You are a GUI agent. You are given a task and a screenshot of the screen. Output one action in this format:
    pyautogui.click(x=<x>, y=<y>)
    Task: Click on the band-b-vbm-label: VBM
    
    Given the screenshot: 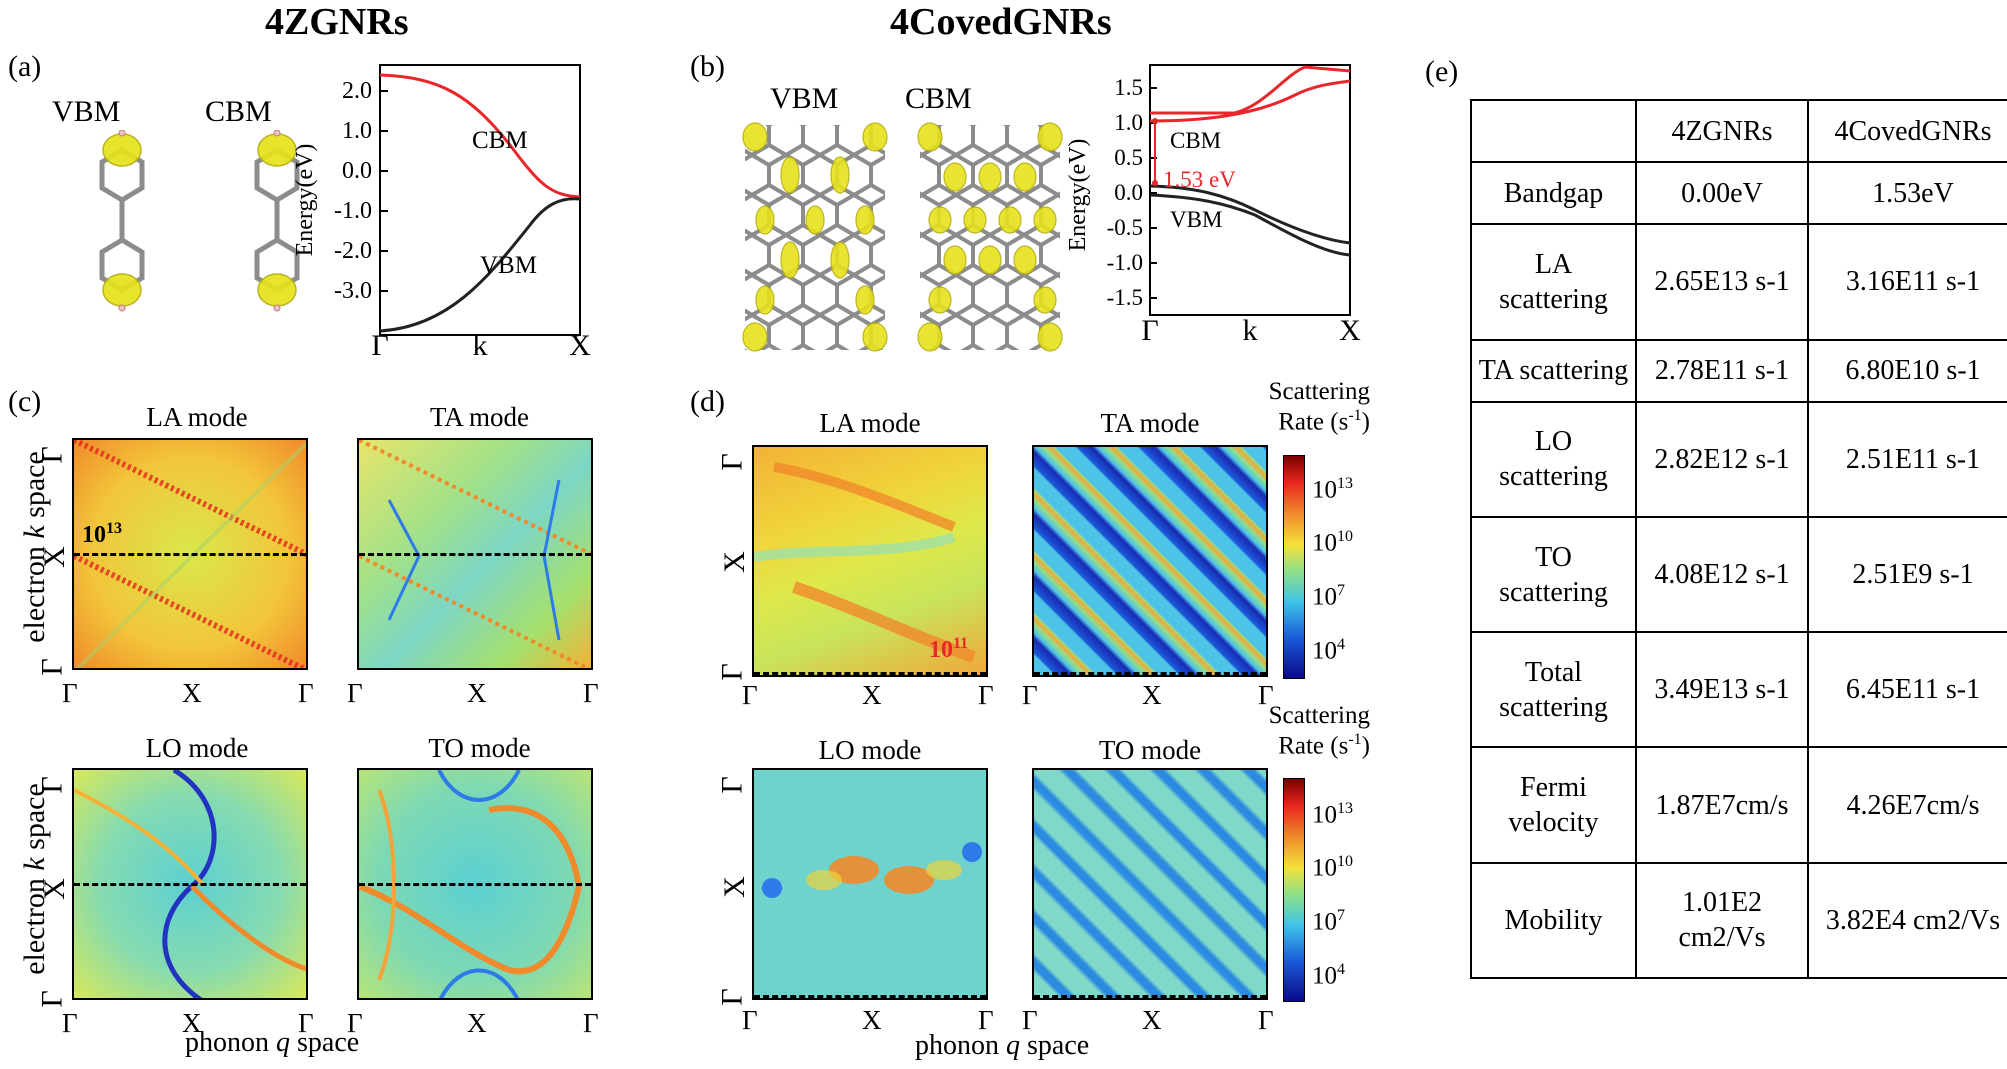 What is the action you would take?
    pyautogui.click(x=1196, y=219)
    